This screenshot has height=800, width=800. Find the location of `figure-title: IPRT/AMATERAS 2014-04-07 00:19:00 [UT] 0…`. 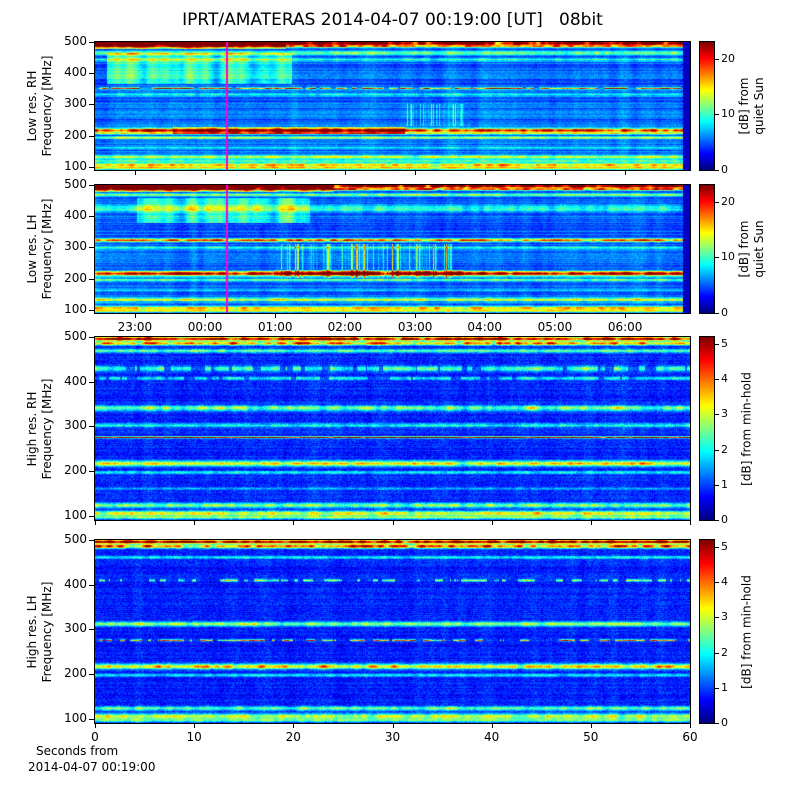

figure-title: IPRT/AMATERAS 2014-04-07 00:19:00 [UT] 0… is located at coordinates (392, 20).